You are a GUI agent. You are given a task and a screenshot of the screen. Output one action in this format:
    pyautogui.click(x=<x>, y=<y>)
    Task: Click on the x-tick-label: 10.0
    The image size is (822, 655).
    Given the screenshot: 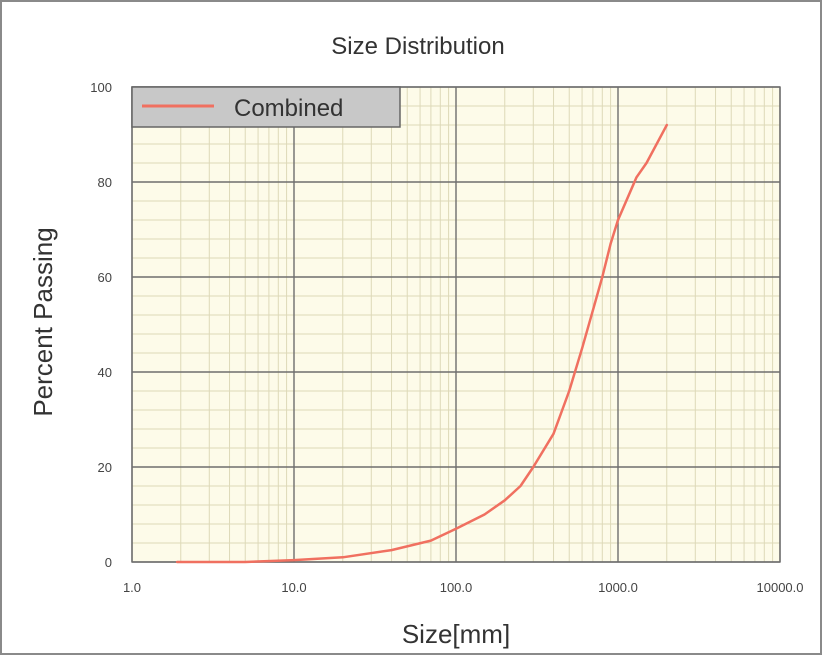 What is the action you would take?
    pyautogui.click(x=293, y=587)
    